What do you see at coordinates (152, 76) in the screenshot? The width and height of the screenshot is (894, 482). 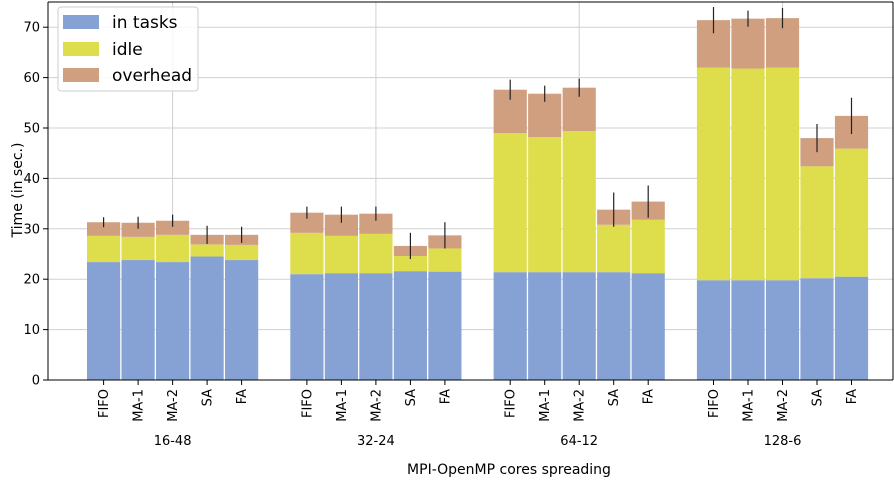 I see `legend-label-overhead: overhead` at bounding box center [152, 76].